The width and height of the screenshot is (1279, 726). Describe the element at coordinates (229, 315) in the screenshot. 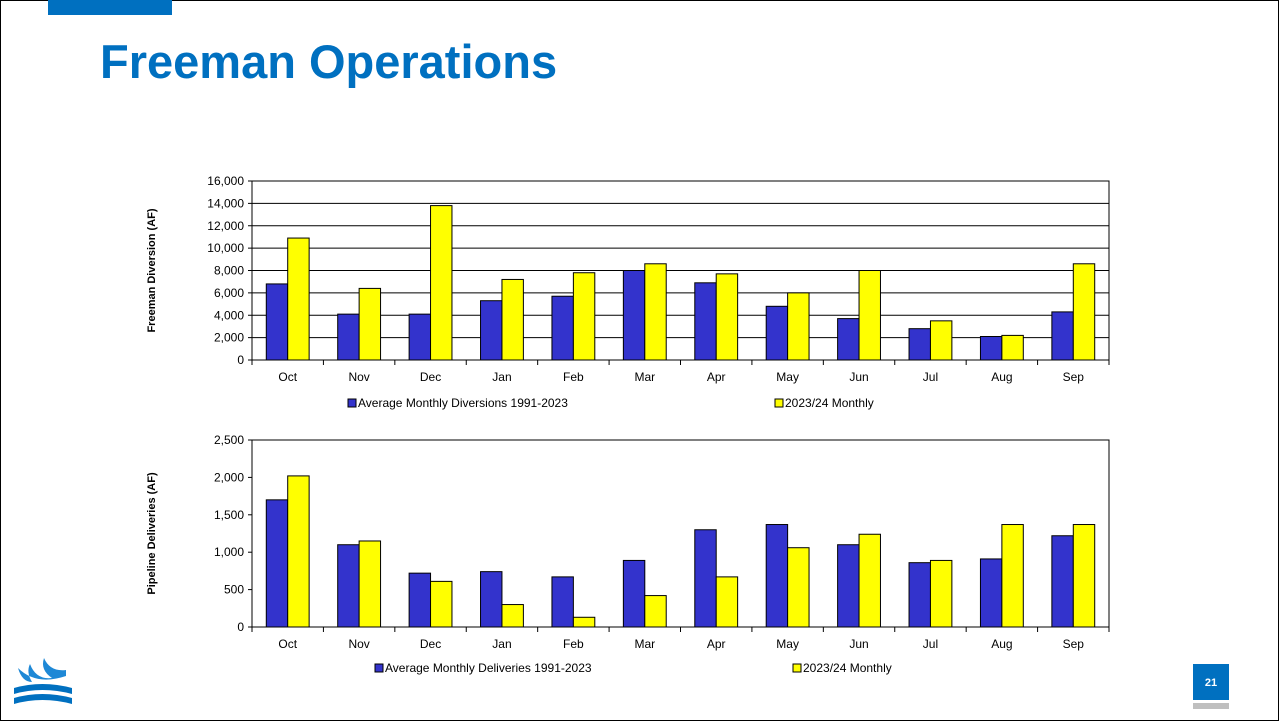

I see `y-tick-label: 4,000` at that location.